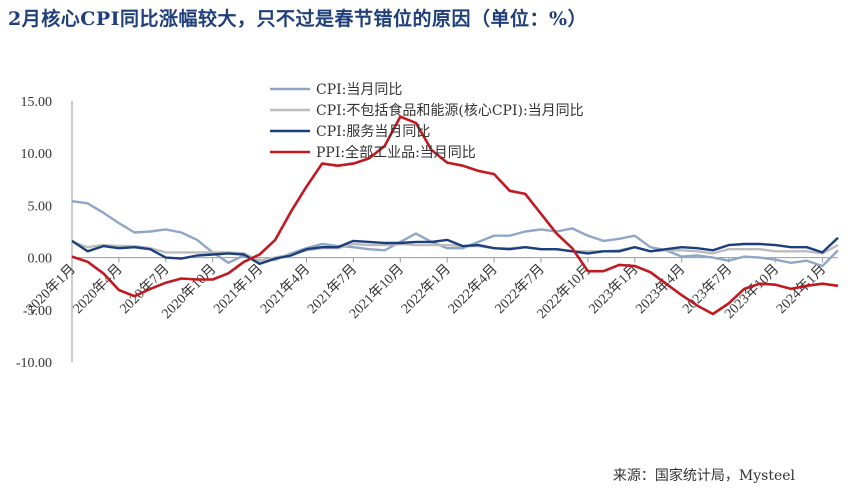 The height and width of the screenshot is (497, 865). Describe the element at coordinates (34, 363) in the screenshot. I see `y-tick-label: -10.00` at that location.